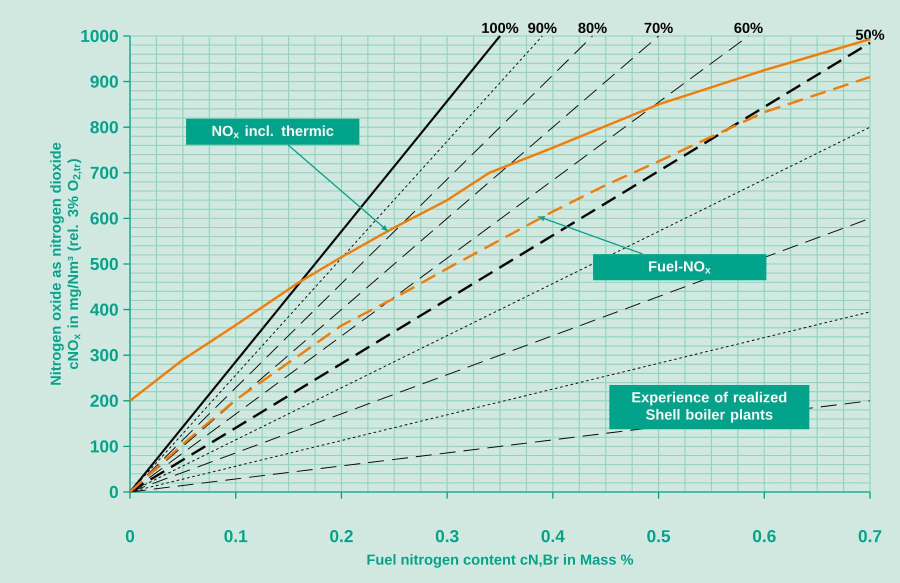 The width and height of the screenshot is (900, 583). Describe the element at coordinates (592, 28) in the screenshot. I see `series-label: 80%` at that location.